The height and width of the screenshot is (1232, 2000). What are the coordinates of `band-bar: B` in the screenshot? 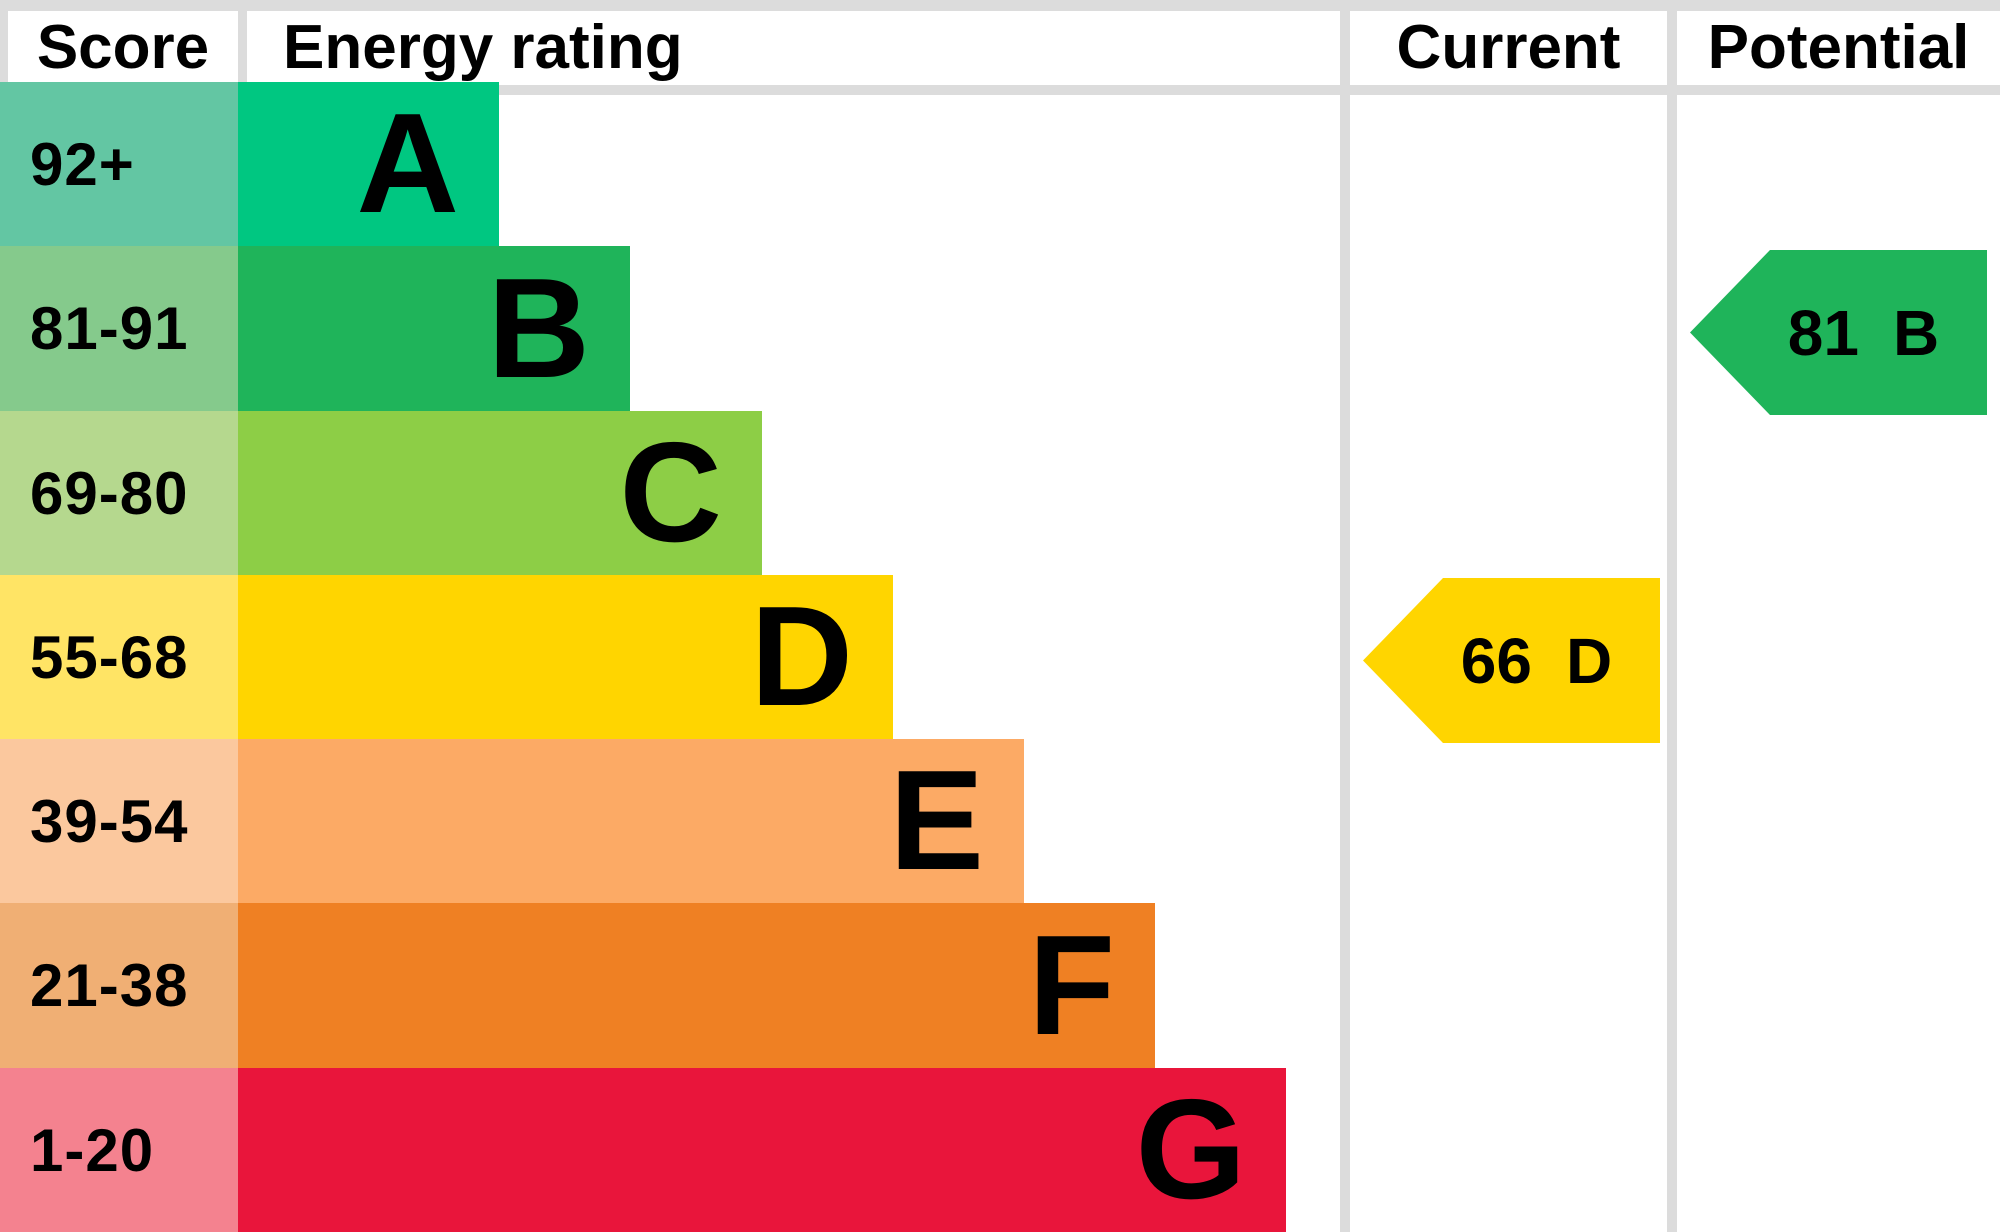 It's located at (434, 328).